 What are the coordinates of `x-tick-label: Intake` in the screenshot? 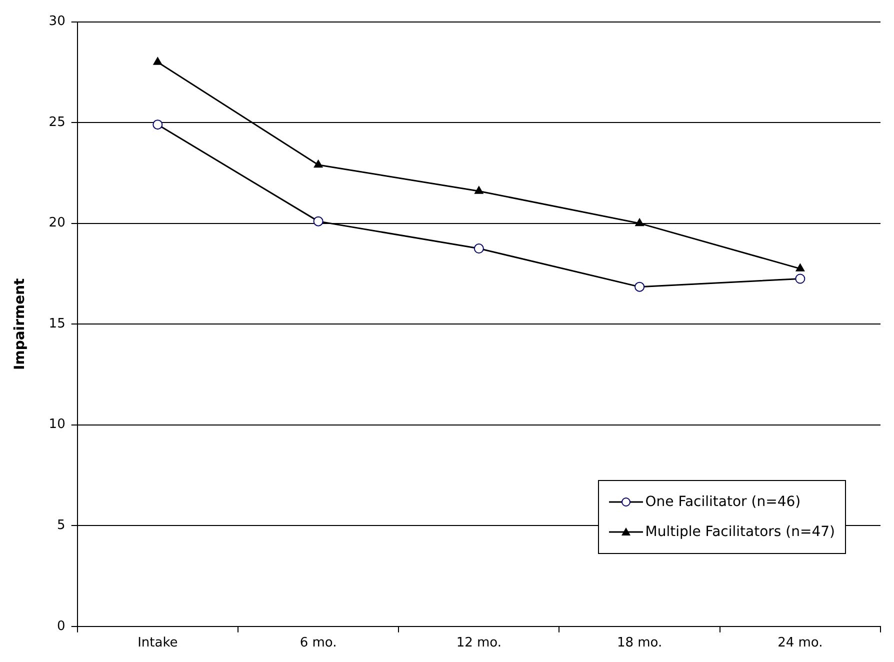 It's located at (158, 643).